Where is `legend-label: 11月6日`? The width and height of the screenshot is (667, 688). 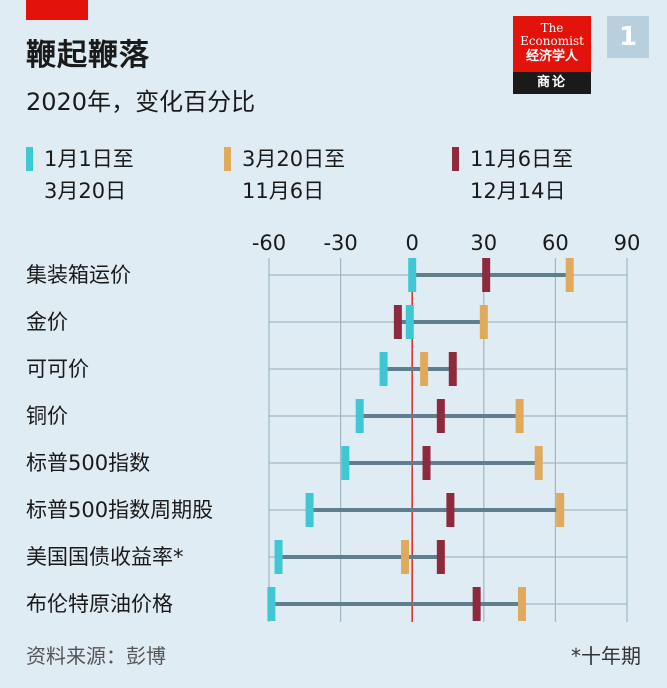 legend-label: 11月6日 is located at coordinates (283, 191).